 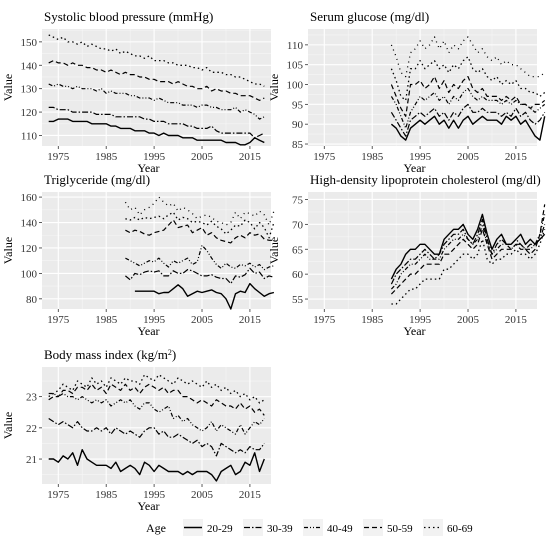 What do you see at coordinates (298, 200) in the screenshot?
I see `y-tick-label: 75` at bounding box center [298, 200].